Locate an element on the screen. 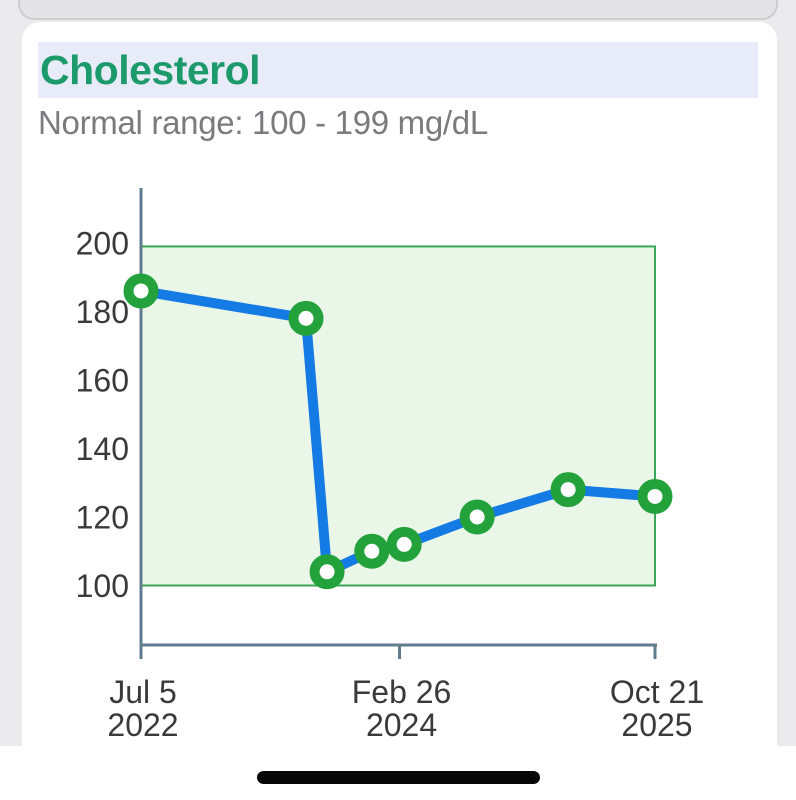 The height and width of the screenshot is (800, 796). y-tick-label: 200 is located at coordinates (102, 244).